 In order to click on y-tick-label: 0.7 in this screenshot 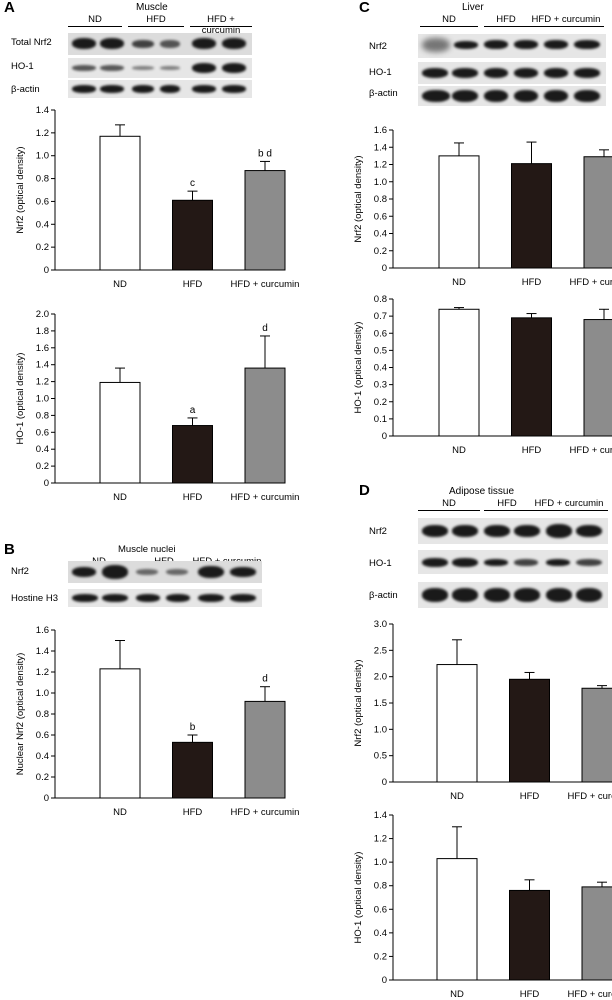, I will do `click(380, 316)`.